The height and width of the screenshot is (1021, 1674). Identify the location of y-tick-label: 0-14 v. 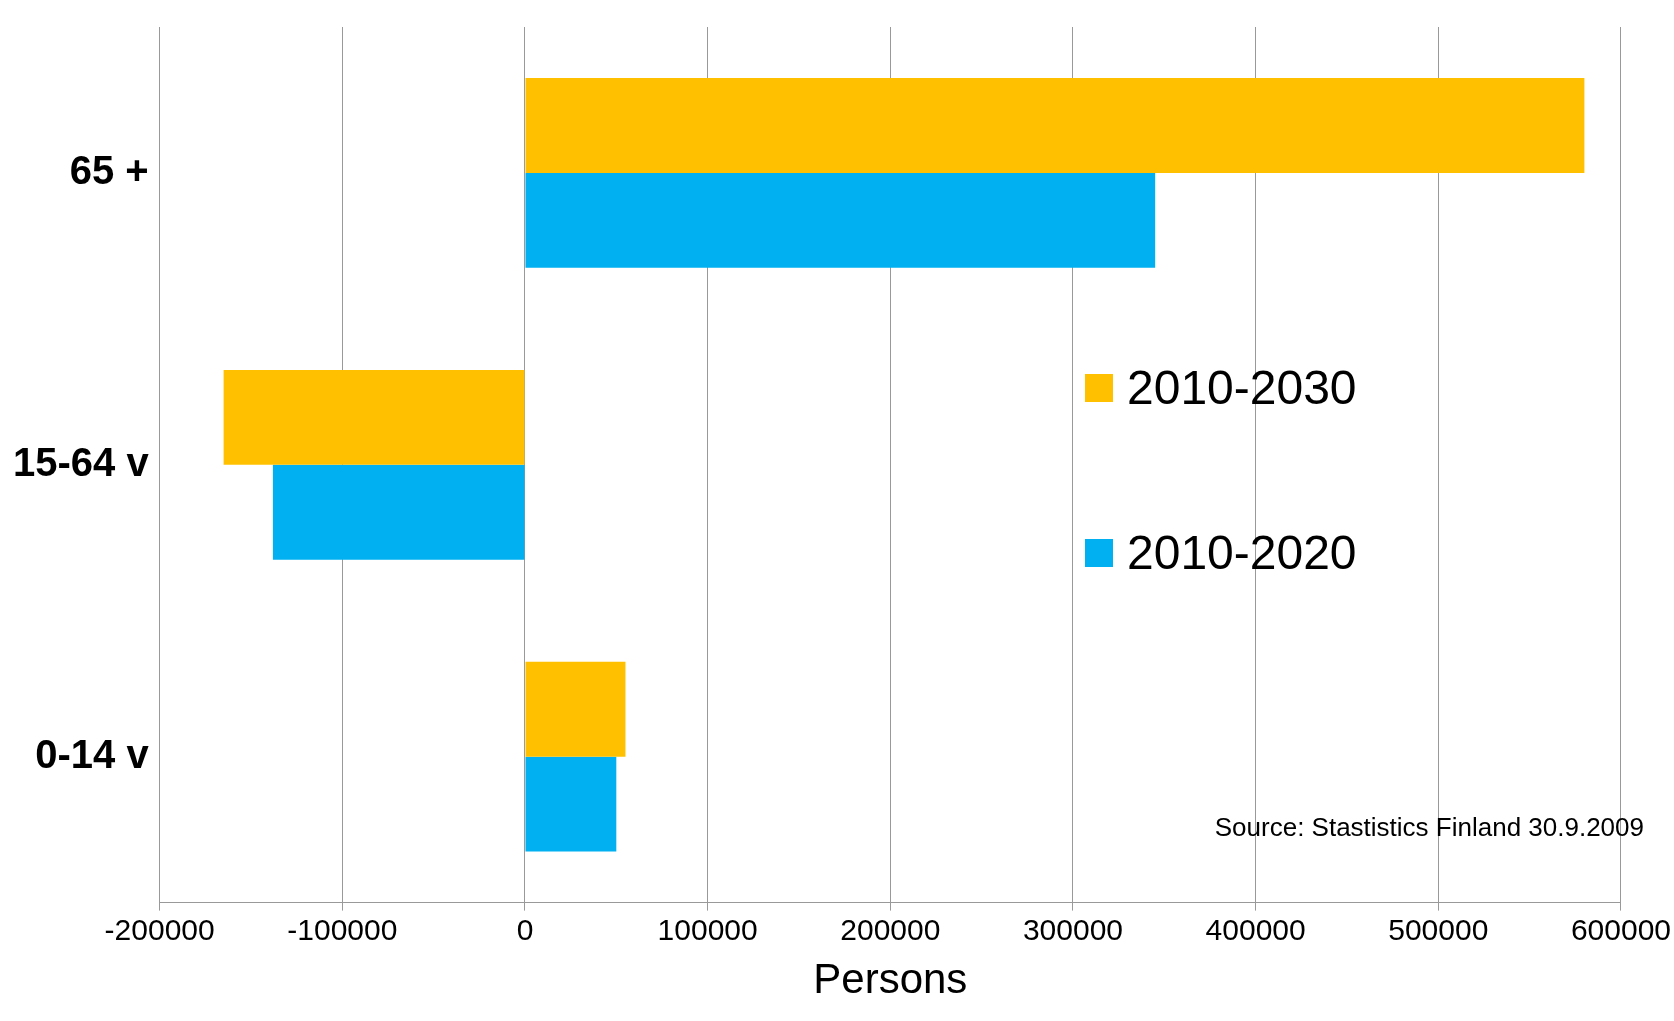
(92, 753).